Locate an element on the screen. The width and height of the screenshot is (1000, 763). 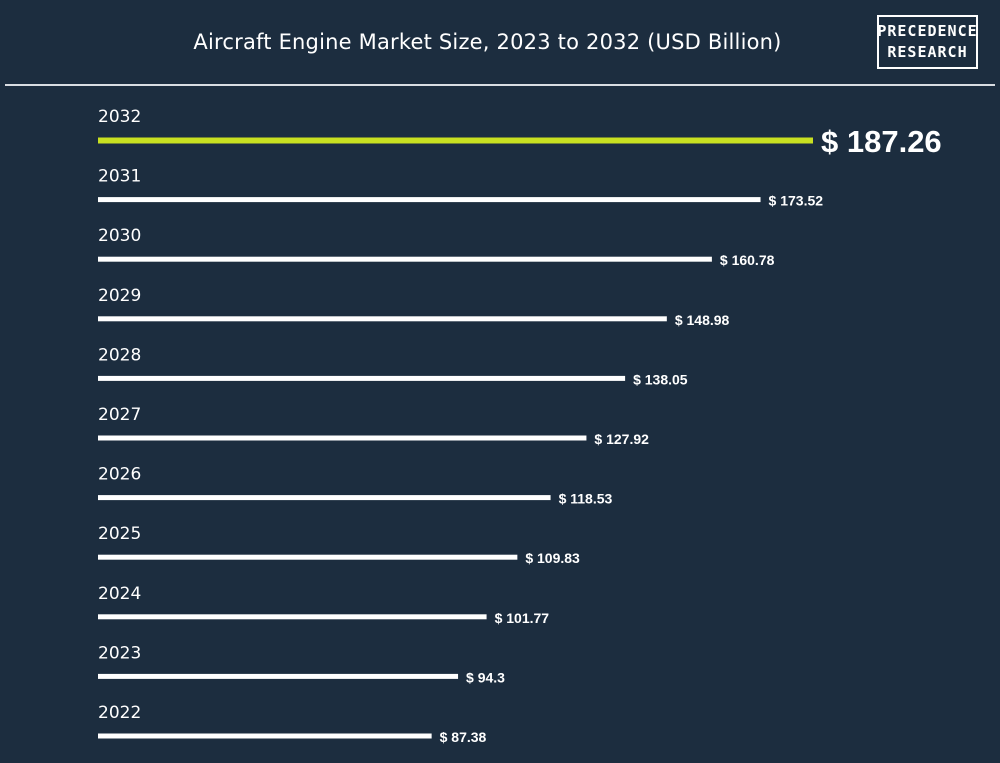
title-divider is located at coordinates (500, 85).